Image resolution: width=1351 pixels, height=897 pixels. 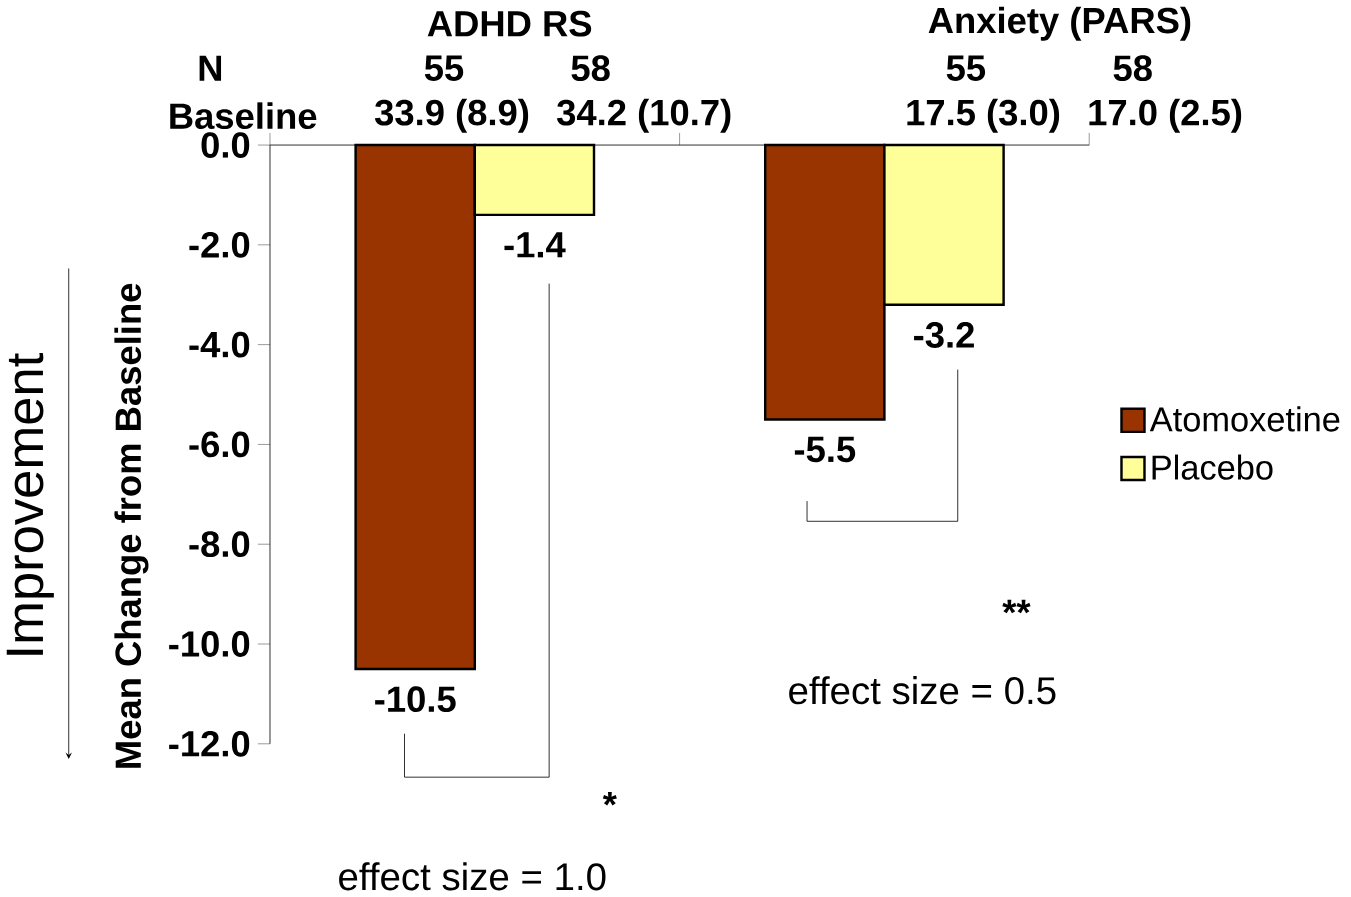 What do you see at coordinates (30, 504) in the screenshot?
I see `text: Improvement` at bounding box center [30, 504].